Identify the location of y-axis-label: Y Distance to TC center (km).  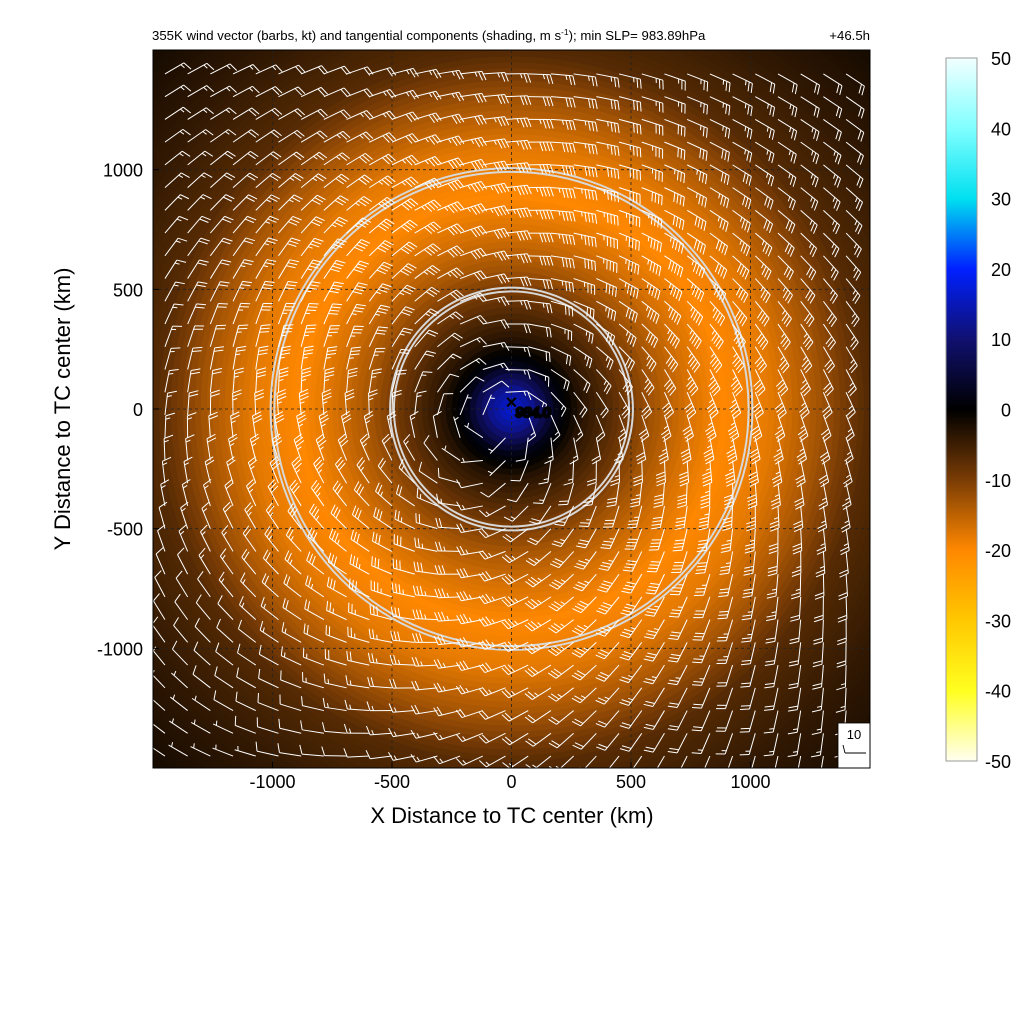
(62, 409).